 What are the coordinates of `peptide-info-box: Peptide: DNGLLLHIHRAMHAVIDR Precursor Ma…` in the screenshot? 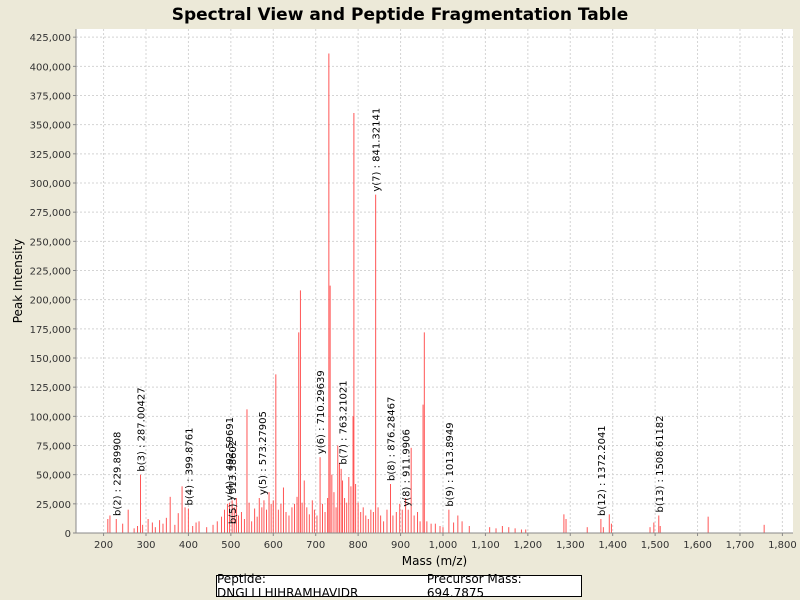 It's located at (399, 586).